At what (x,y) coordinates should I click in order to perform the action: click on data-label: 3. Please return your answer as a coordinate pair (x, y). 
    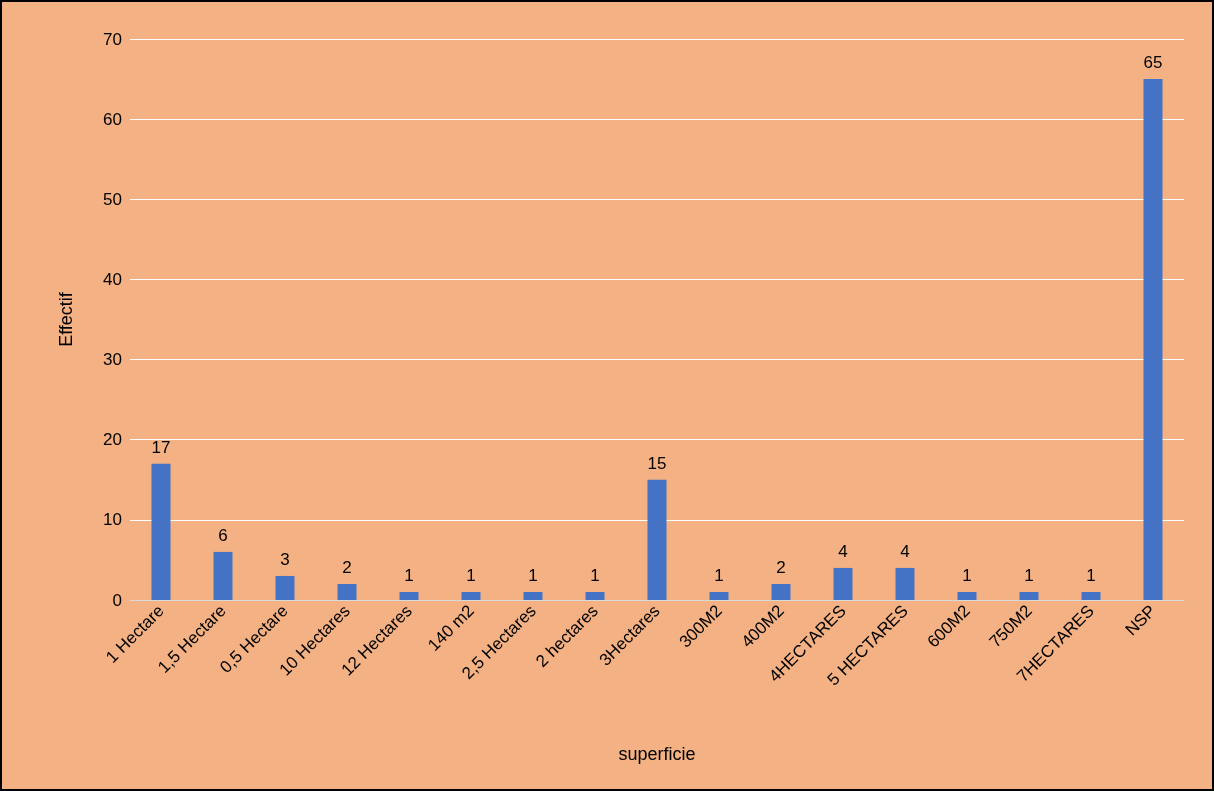
    Looking at the image, I should click on (285, 559).